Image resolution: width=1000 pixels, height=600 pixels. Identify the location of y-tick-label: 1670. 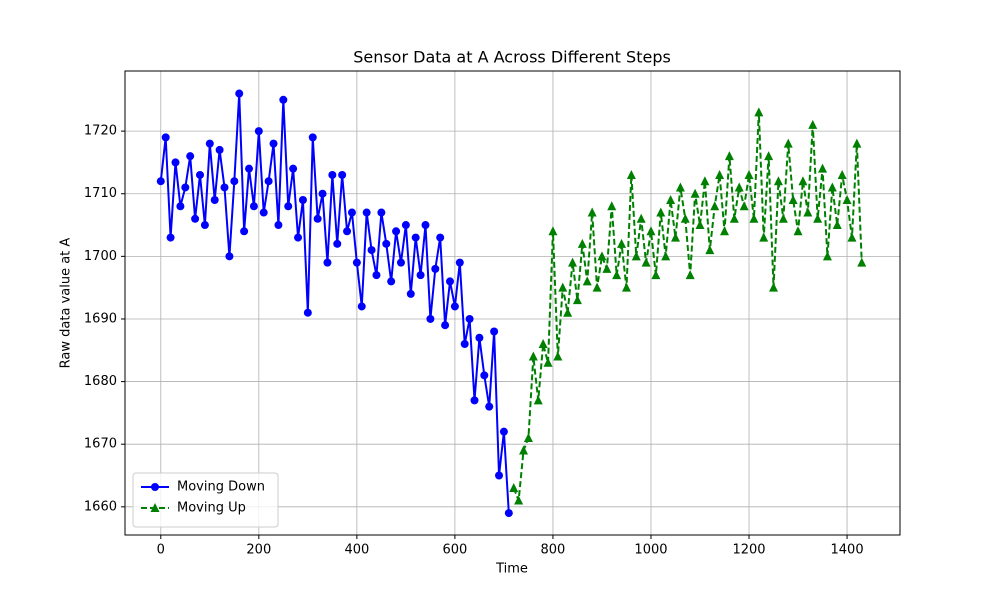
(100, 444).